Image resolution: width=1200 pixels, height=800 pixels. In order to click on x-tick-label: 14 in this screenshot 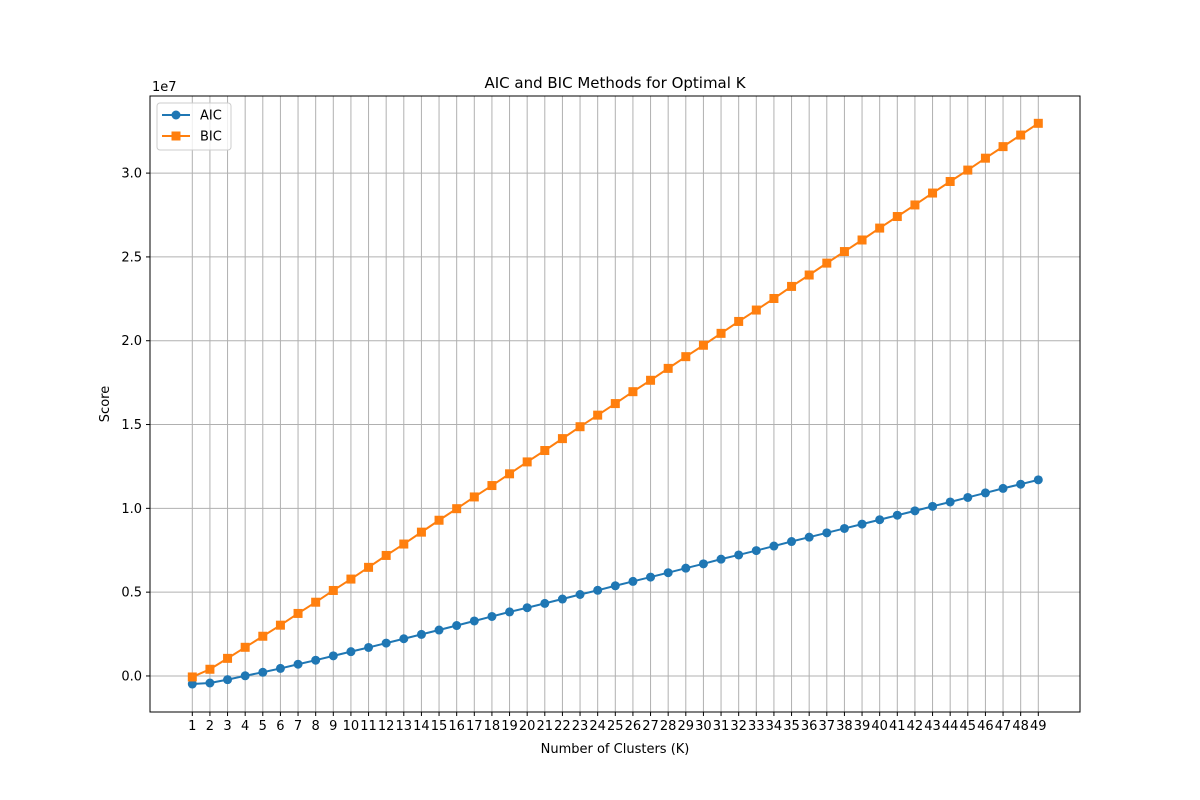, I will do `click(421, 726)`.